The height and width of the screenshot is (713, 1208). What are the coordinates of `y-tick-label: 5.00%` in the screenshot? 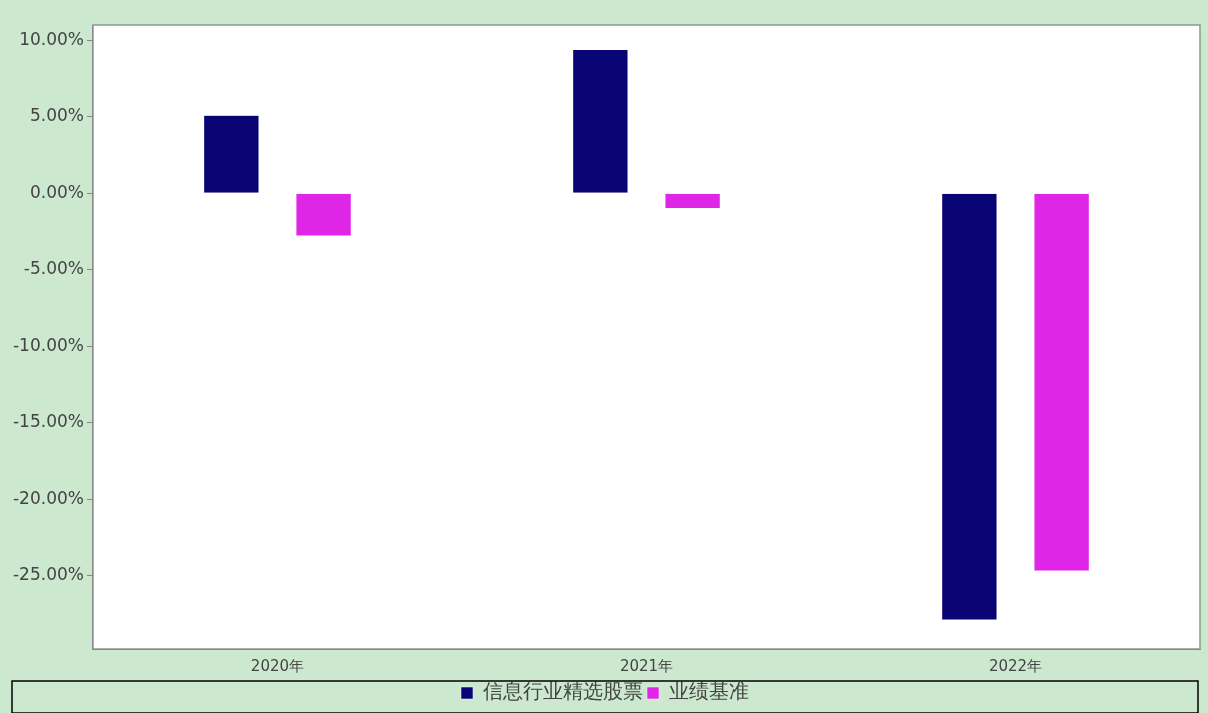 It's located at (56, 115).